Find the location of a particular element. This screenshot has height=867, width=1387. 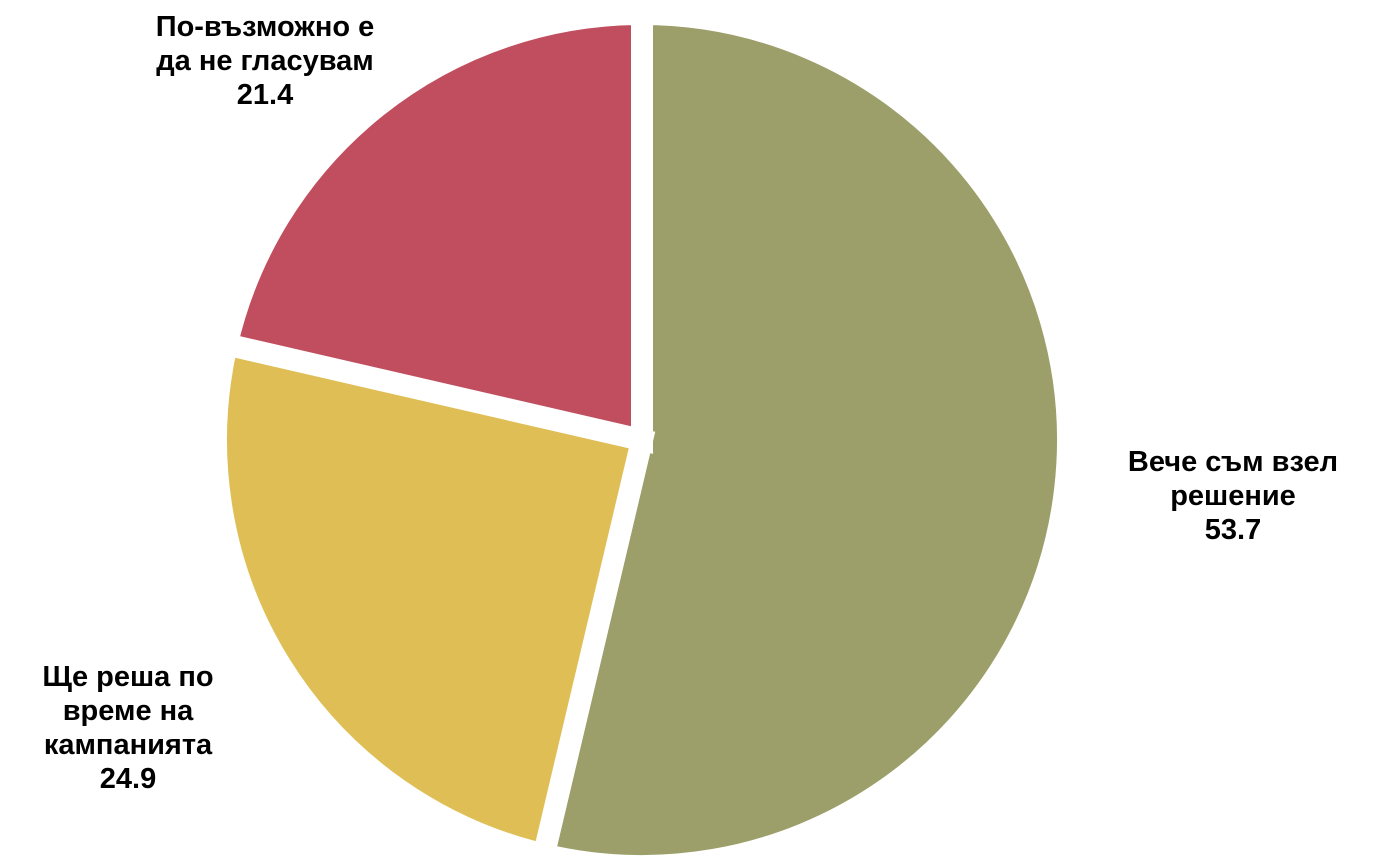

pie-category-label: да не гласувам is located at coordinates (265, 61).